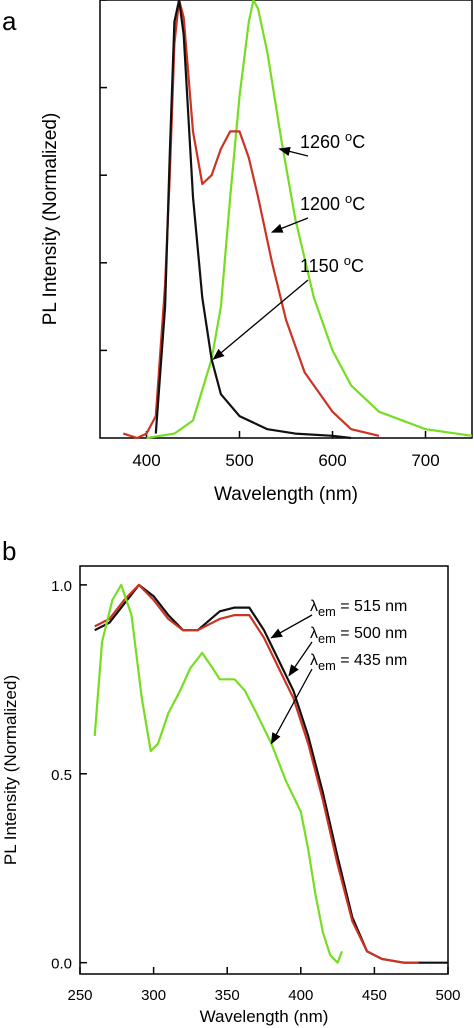  Describe the element at coordinates (61, 964) in the screenshot. I see `y-tick-label: 0.0` at that location.